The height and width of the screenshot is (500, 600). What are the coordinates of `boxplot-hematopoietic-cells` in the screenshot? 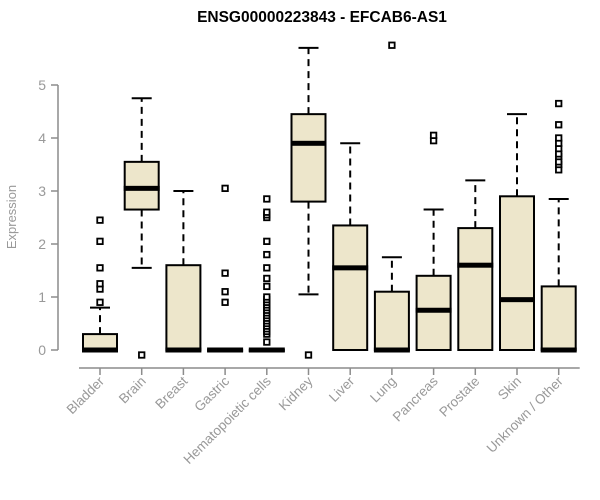 It's located at (266, 274).